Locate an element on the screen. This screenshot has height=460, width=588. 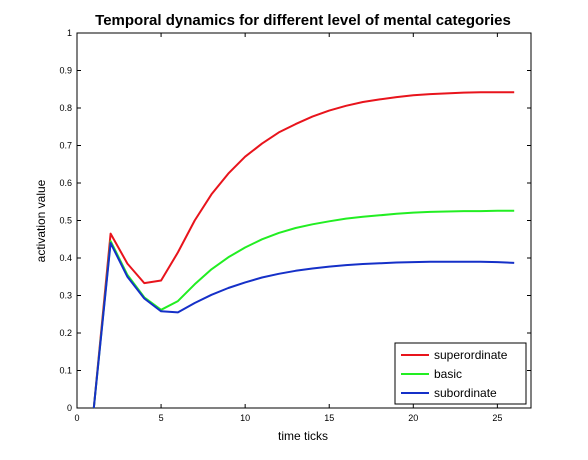
x-tick-label: 25 is located at coordinates (497, 418).